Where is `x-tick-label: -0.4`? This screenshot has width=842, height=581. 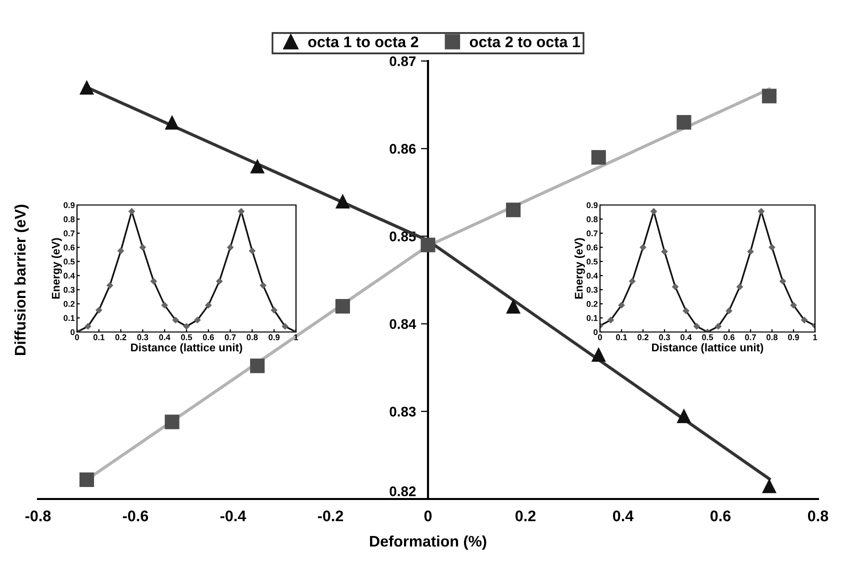
x-tick-label: -0.4 is located at coordinates (233, 516).